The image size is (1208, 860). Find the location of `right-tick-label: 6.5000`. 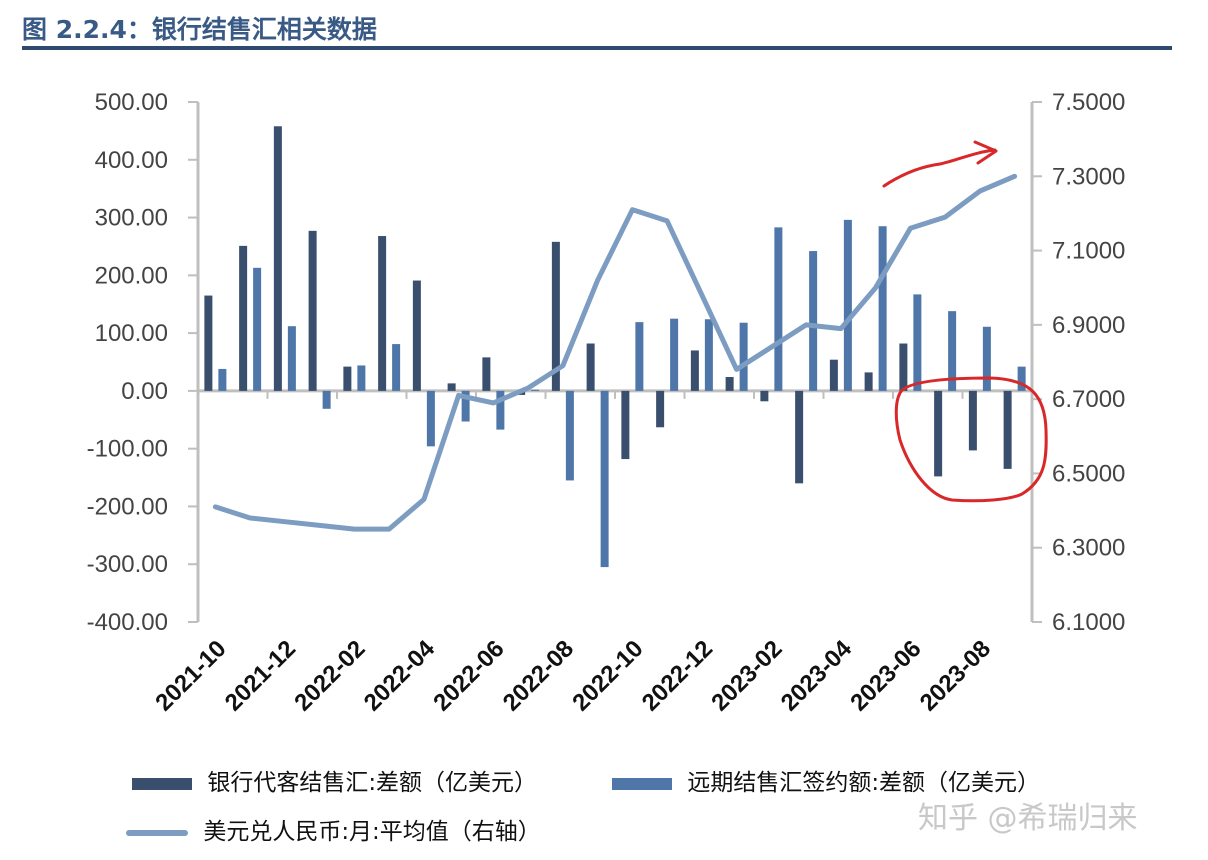

right-tick-label: 6.5000 is located at coordinates (1088, 473).